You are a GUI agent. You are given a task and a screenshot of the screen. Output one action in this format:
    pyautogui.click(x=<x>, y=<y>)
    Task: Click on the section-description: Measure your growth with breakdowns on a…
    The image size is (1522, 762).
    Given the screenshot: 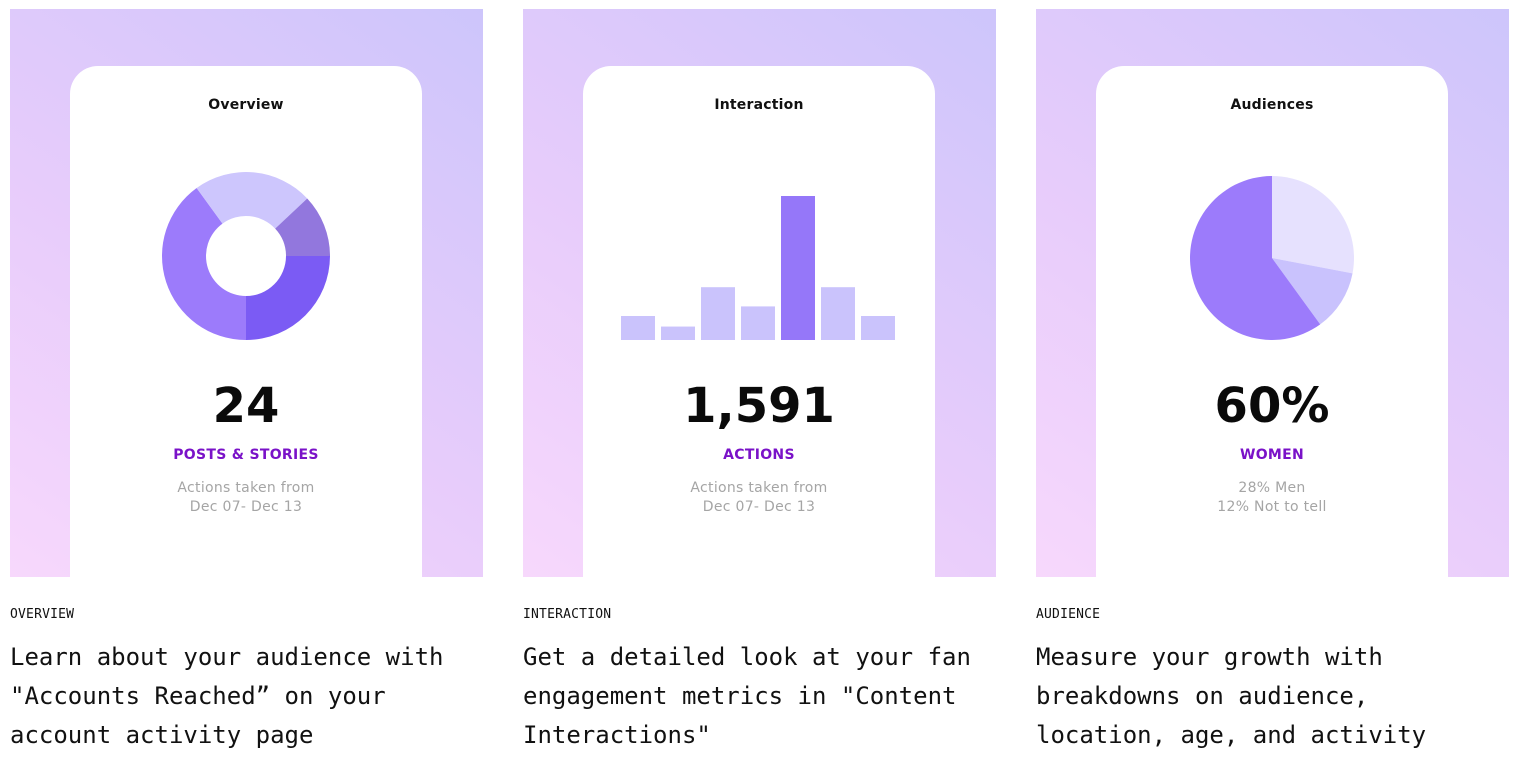 What is the action you would take?
    pyautogui.click(x=1231, y=696)
    